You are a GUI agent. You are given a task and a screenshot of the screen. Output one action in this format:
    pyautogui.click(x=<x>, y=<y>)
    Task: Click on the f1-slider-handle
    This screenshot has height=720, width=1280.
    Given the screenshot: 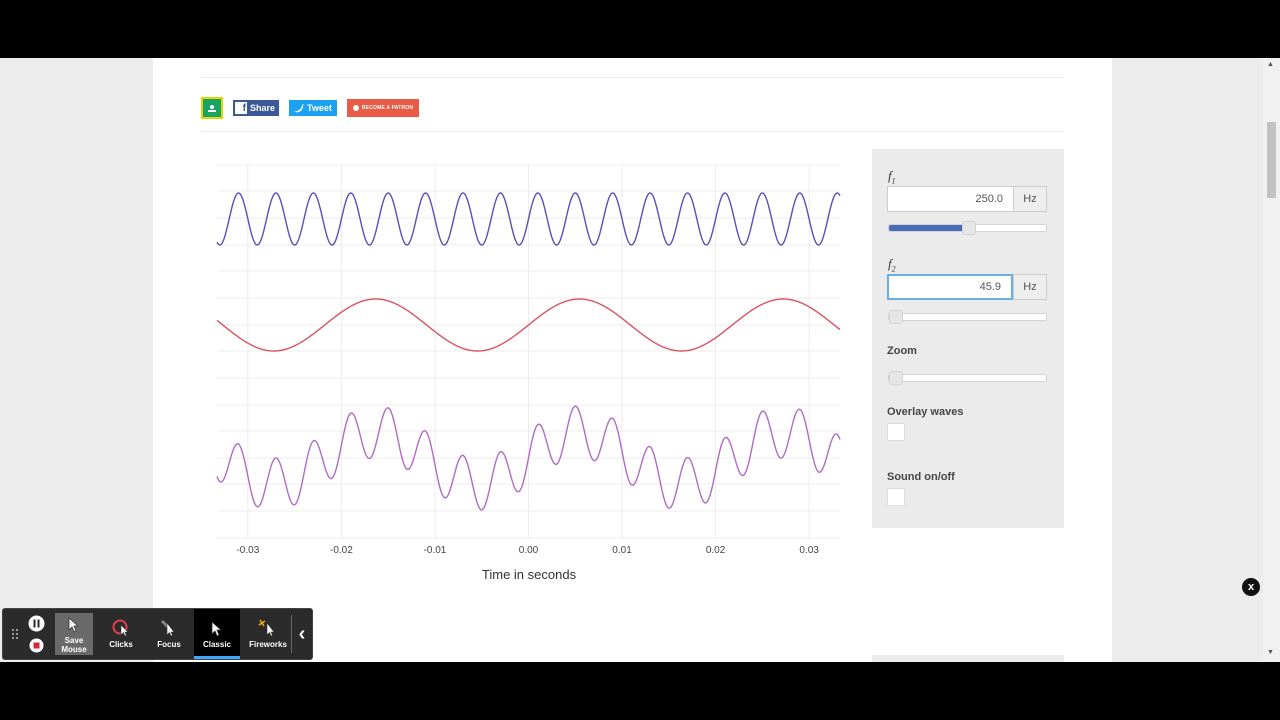 What is the action you would take?
    pyautogui.click(x=968, y=228)
    